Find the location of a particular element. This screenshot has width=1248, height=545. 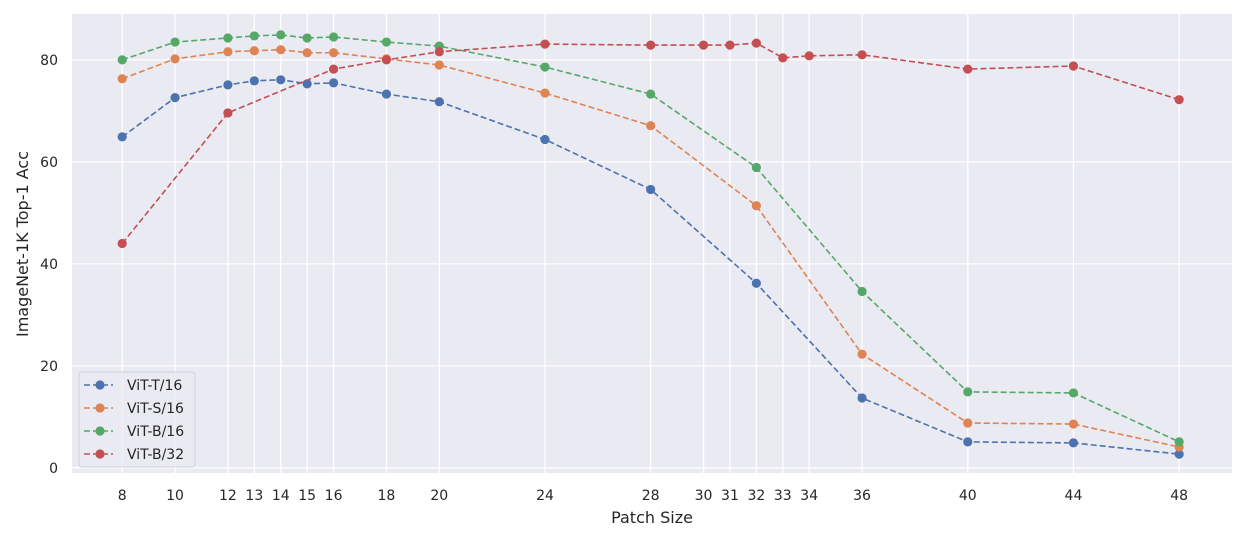

x-tick-label: 30 is located at coordinates (704, 496).